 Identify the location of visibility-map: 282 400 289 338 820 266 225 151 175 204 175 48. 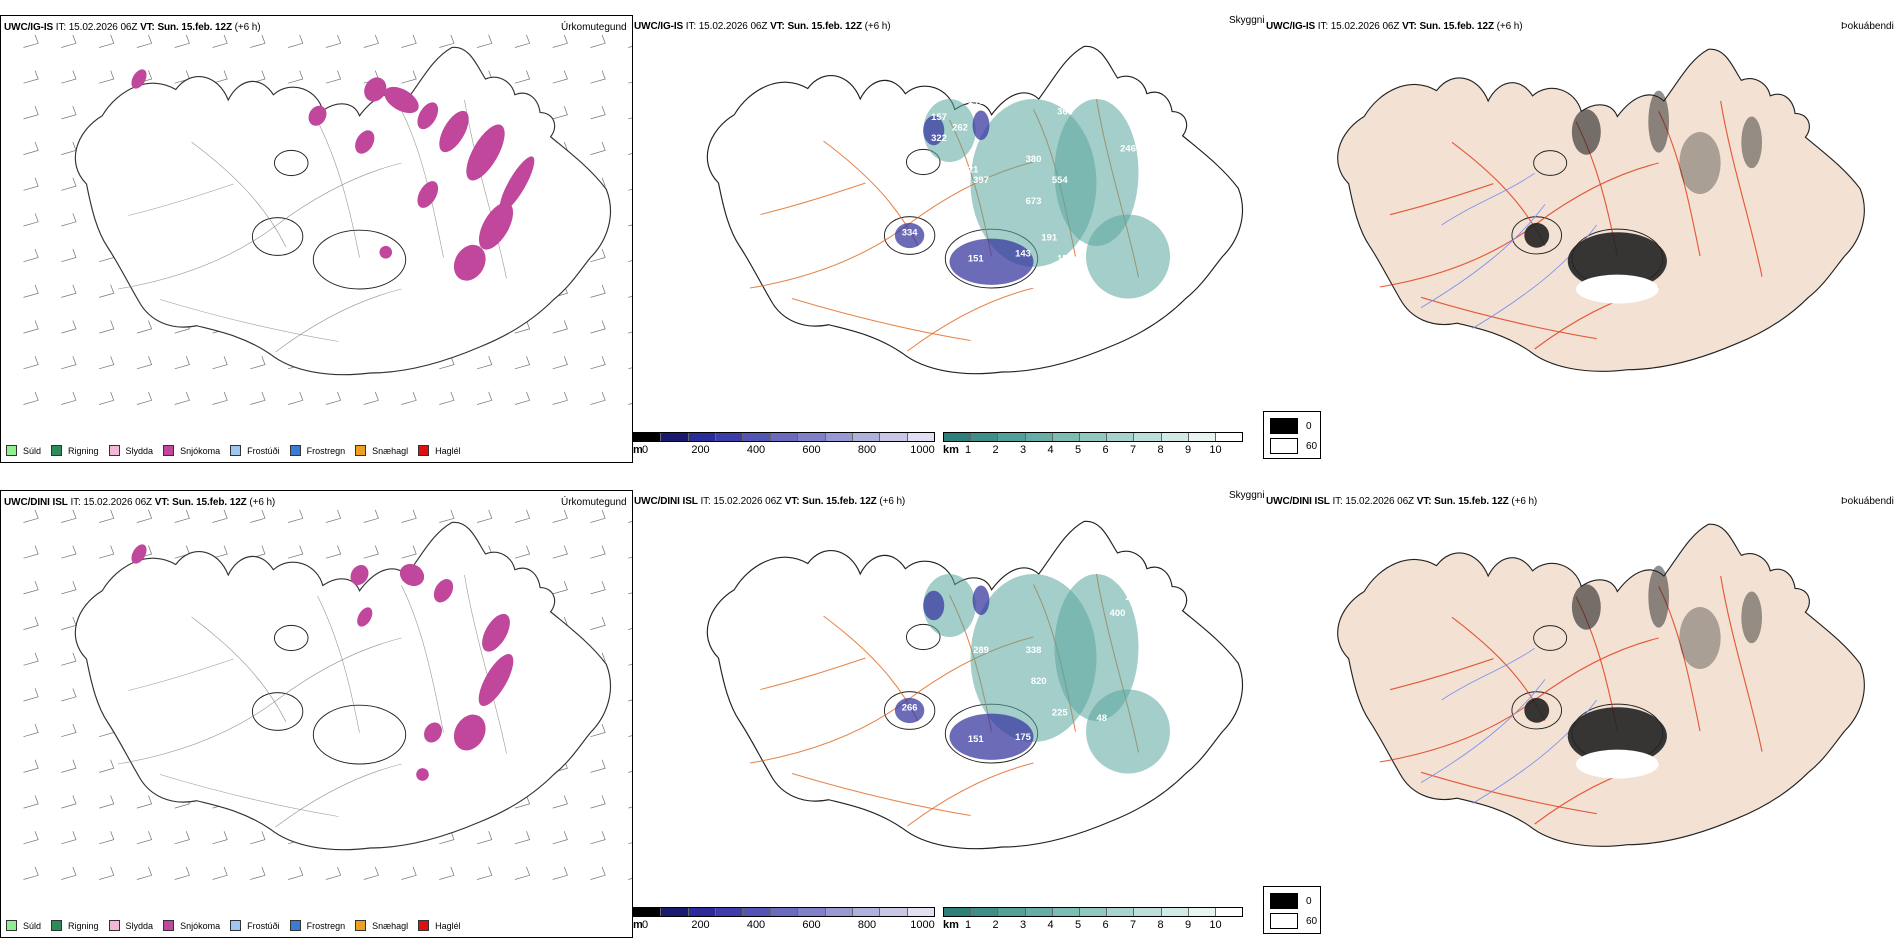
(974, 685).